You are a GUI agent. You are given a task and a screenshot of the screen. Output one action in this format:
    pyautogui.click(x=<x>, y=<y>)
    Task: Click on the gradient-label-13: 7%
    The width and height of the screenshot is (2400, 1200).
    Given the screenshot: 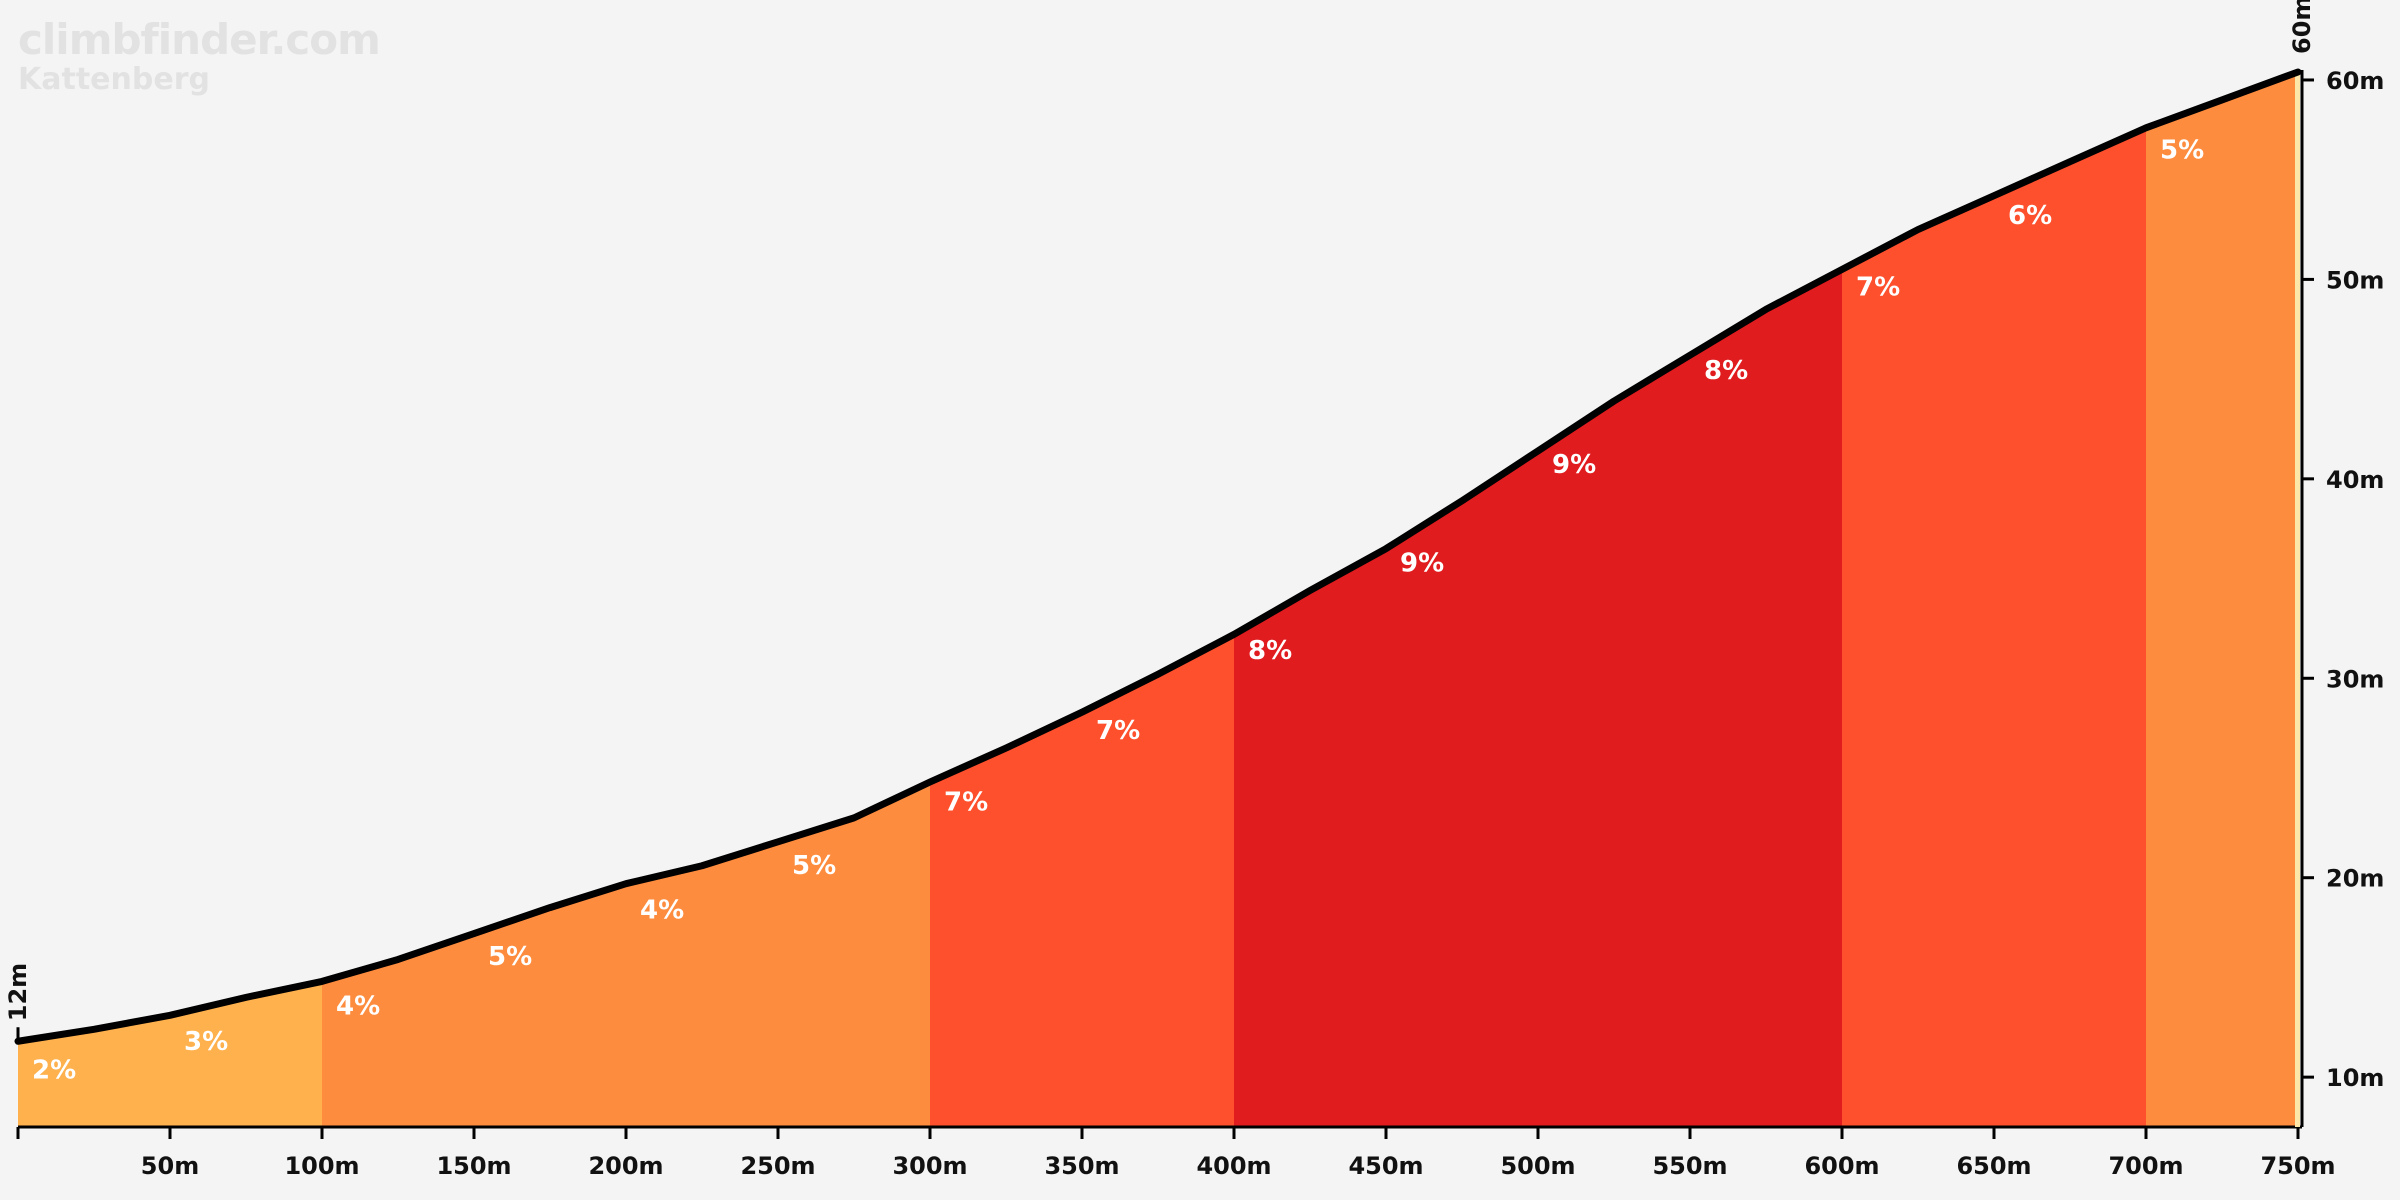 What is the action you would take?
    pyautogui.click(x=1878, y=287)
    